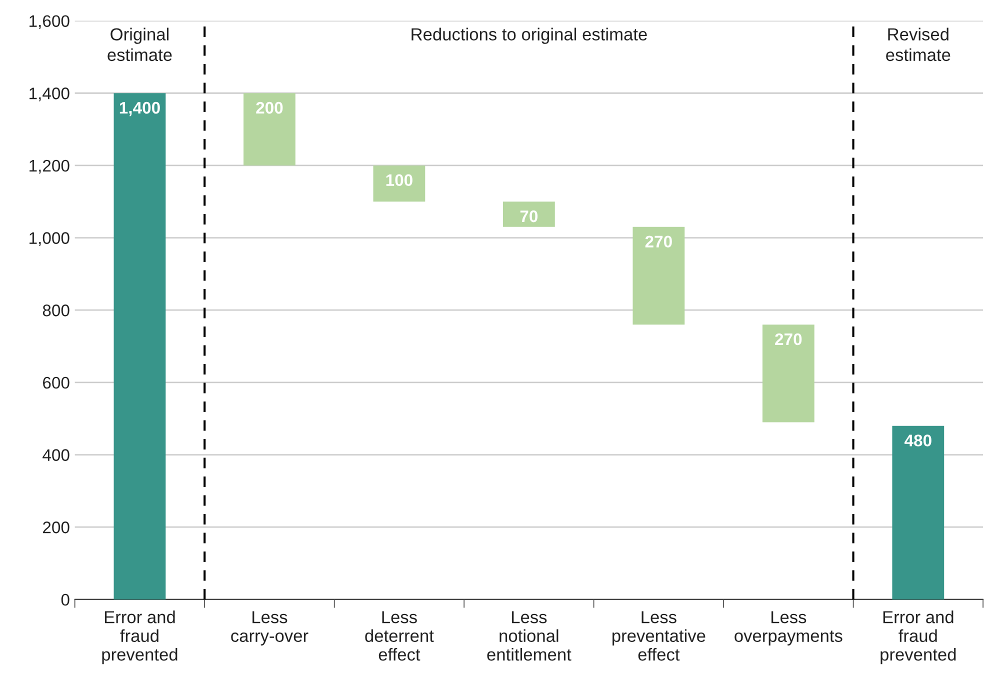 This screenshot has width=998, height=693. Describe the element at coordinates (399, 636) in the screenshot. I see `x-tick-label: Less deterrent effect` at that location.